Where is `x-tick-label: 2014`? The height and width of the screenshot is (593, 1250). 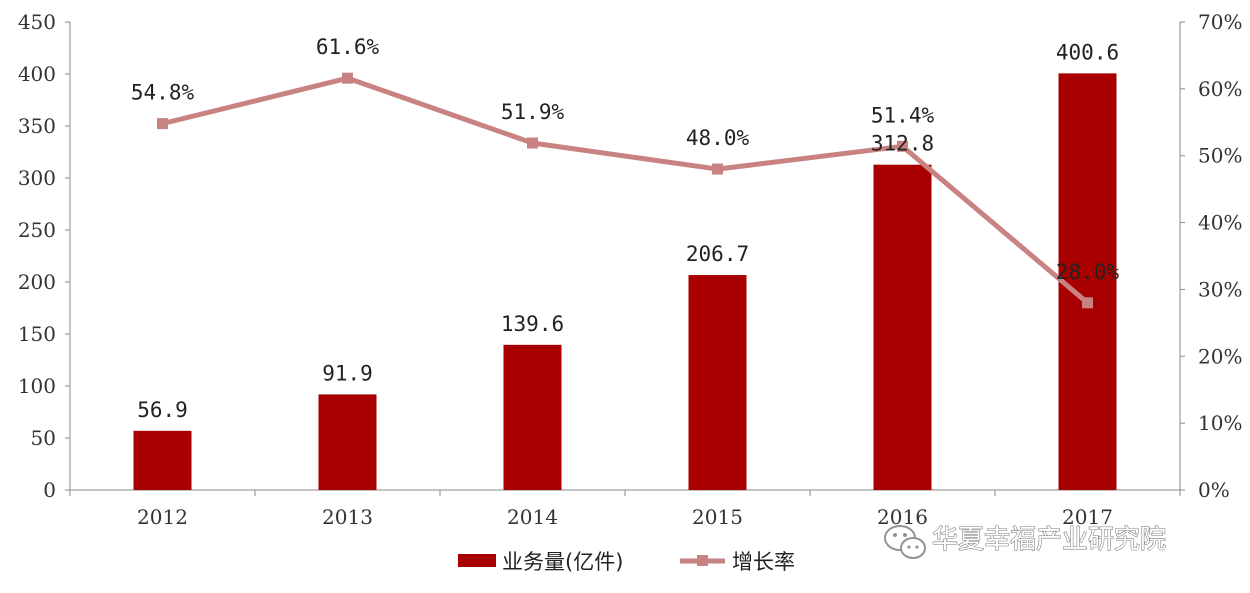 x-tick-label: 2014 is located at coordinates (532, 517).